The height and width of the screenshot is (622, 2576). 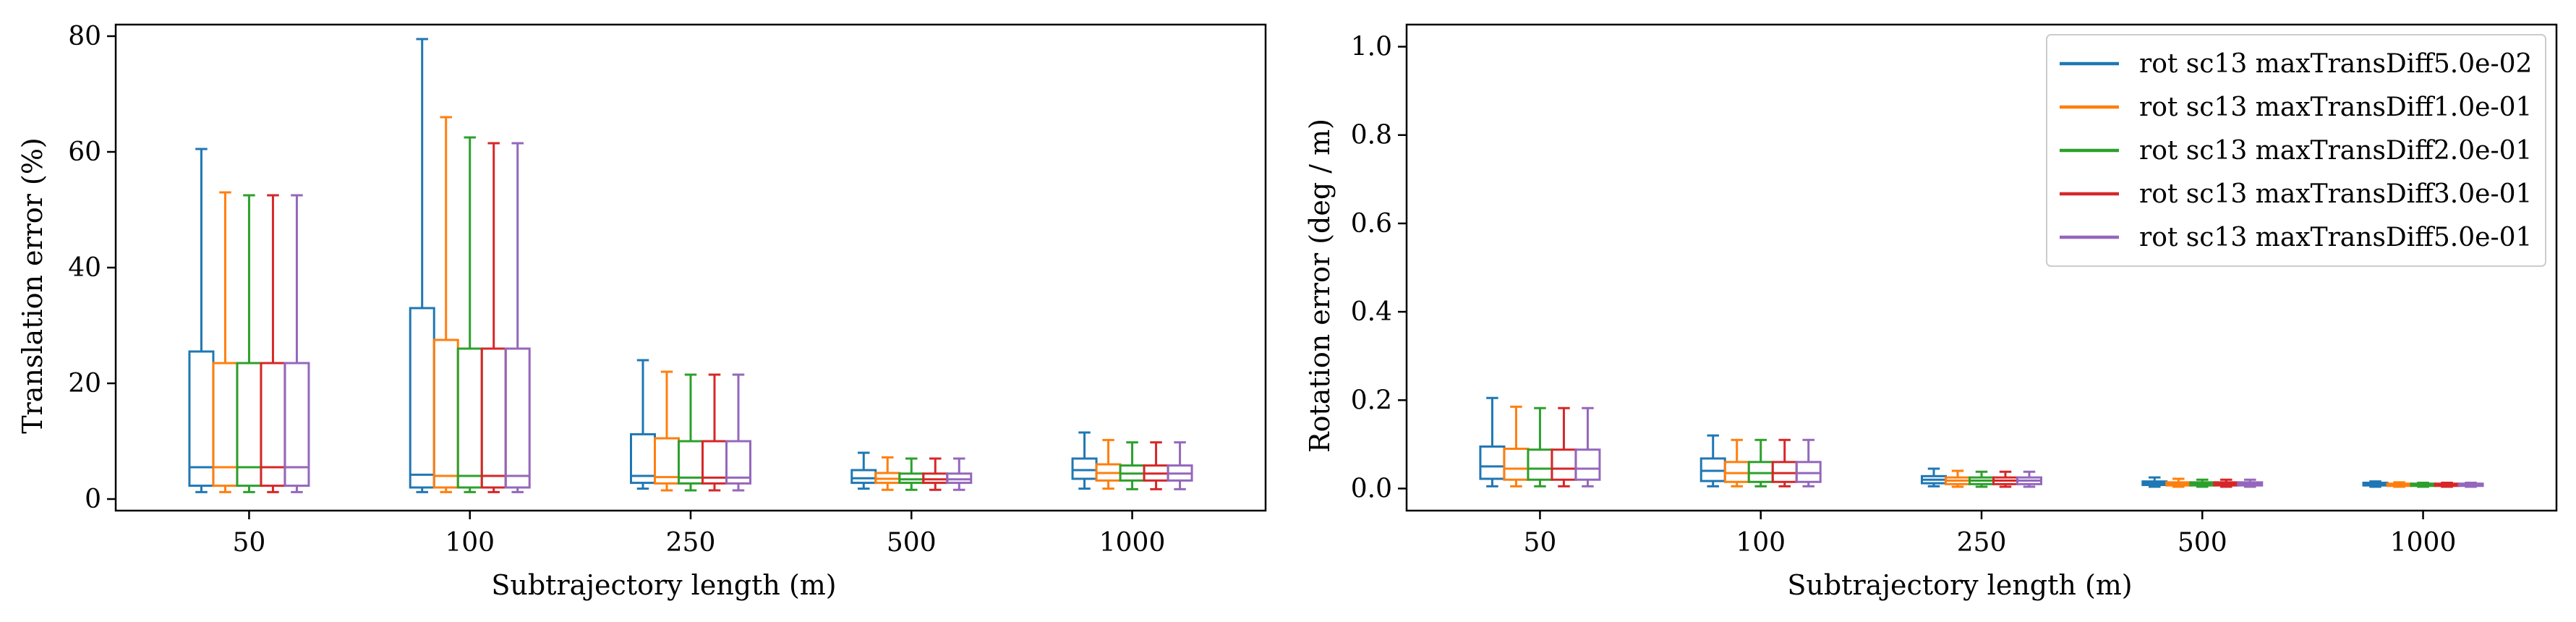 What do you see at coordinates (691, 543) in the screenshot?
I see `x-tick-label: 250` at bounding box center [691, 543].